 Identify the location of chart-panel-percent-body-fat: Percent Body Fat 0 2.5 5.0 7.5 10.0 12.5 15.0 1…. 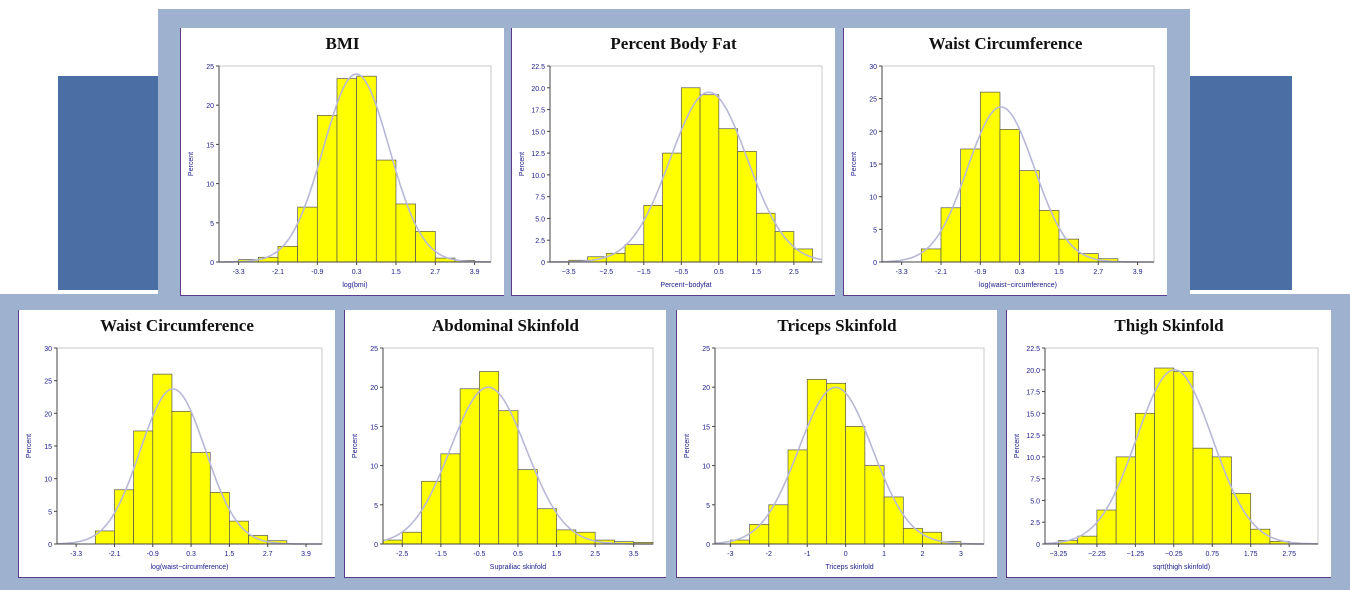
(673, 162).